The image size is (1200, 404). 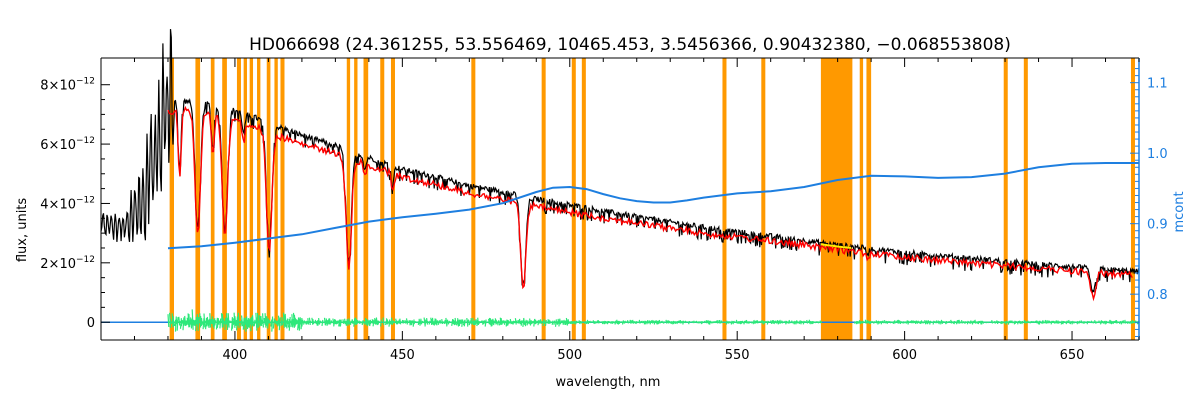 What do you see at coordinates (904, 355) in the screenshot?
I see `x-tick-label: 600` at bounding box center [904, 355].